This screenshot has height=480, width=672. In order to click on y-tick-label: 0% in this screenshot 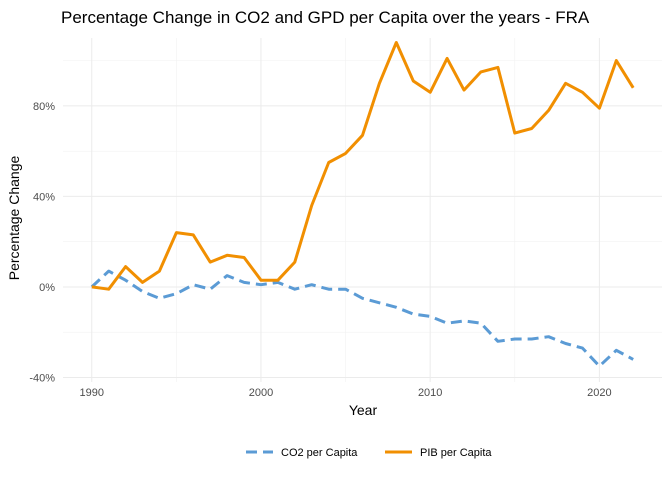, I will do `click(47, 288)`.